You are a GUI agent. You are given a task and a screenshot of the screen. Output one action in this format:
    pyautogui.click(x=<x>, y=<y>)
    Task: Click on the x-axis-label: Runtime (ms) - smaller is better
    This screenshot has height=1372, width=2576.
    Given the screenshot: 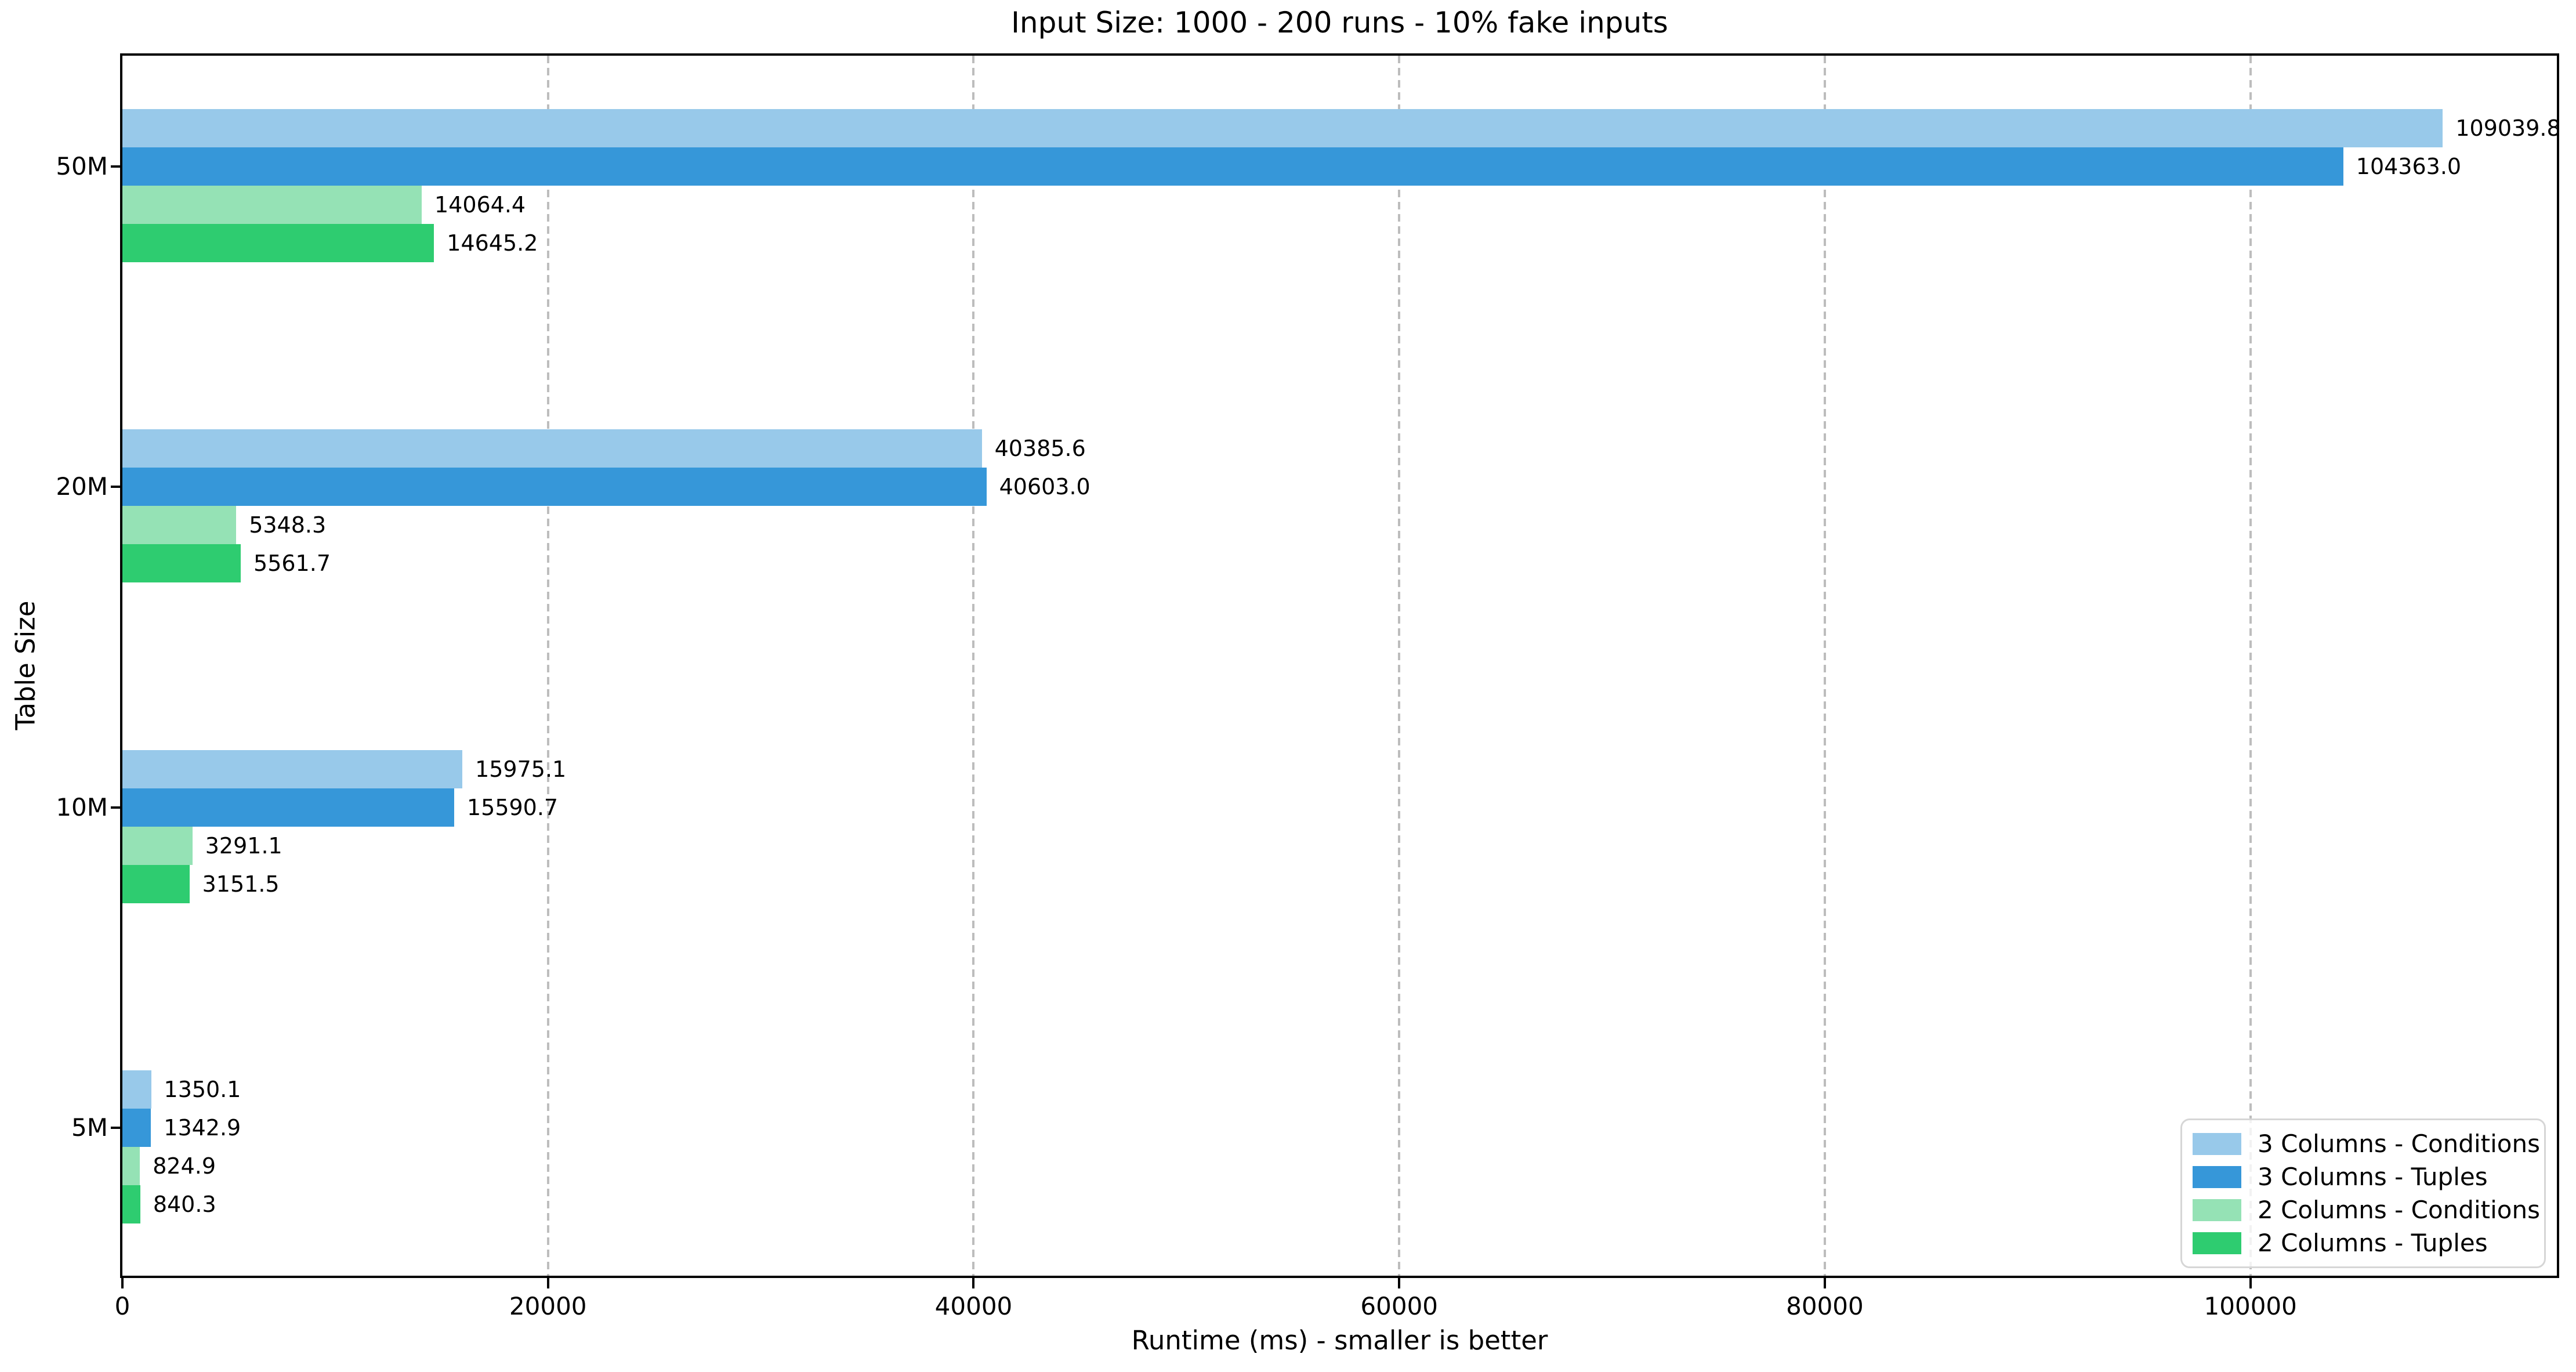 What is the action you would take?
    pyautogui.click(x=1339, y=1340)
    